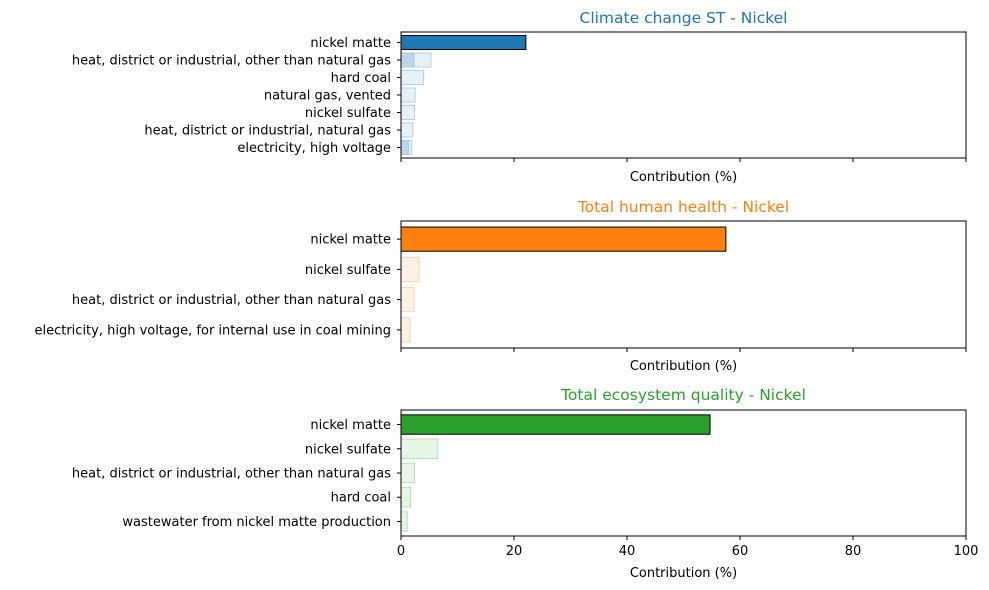 The width and height of the screenshot is (989, 590). Describe the element at coordinates (683, 207) in the screenshot. I see `chart-title: Total human health - Nickel` at that location.